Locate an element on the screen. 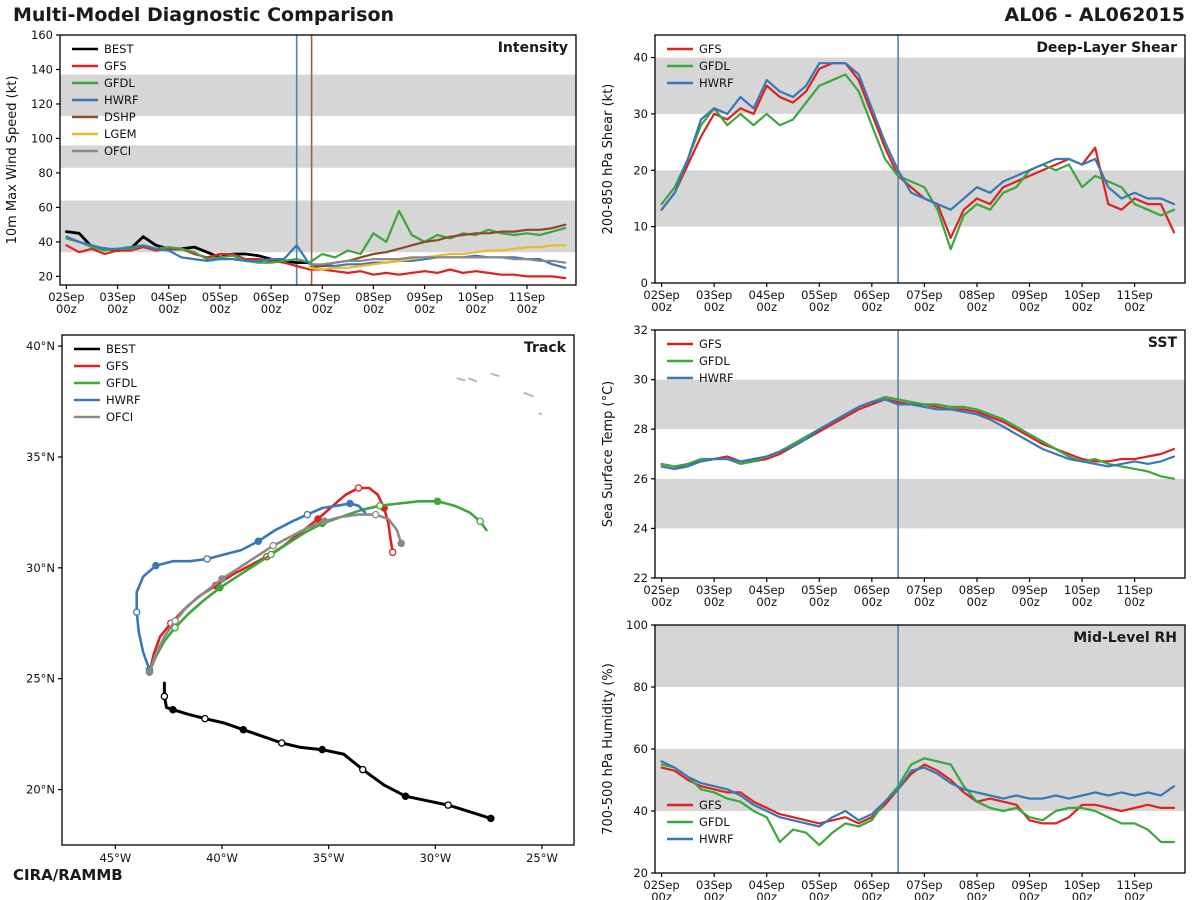 This screenshot has height=900, width=1200. x-tick-label: 45°W is located at coordinates (115, 858).